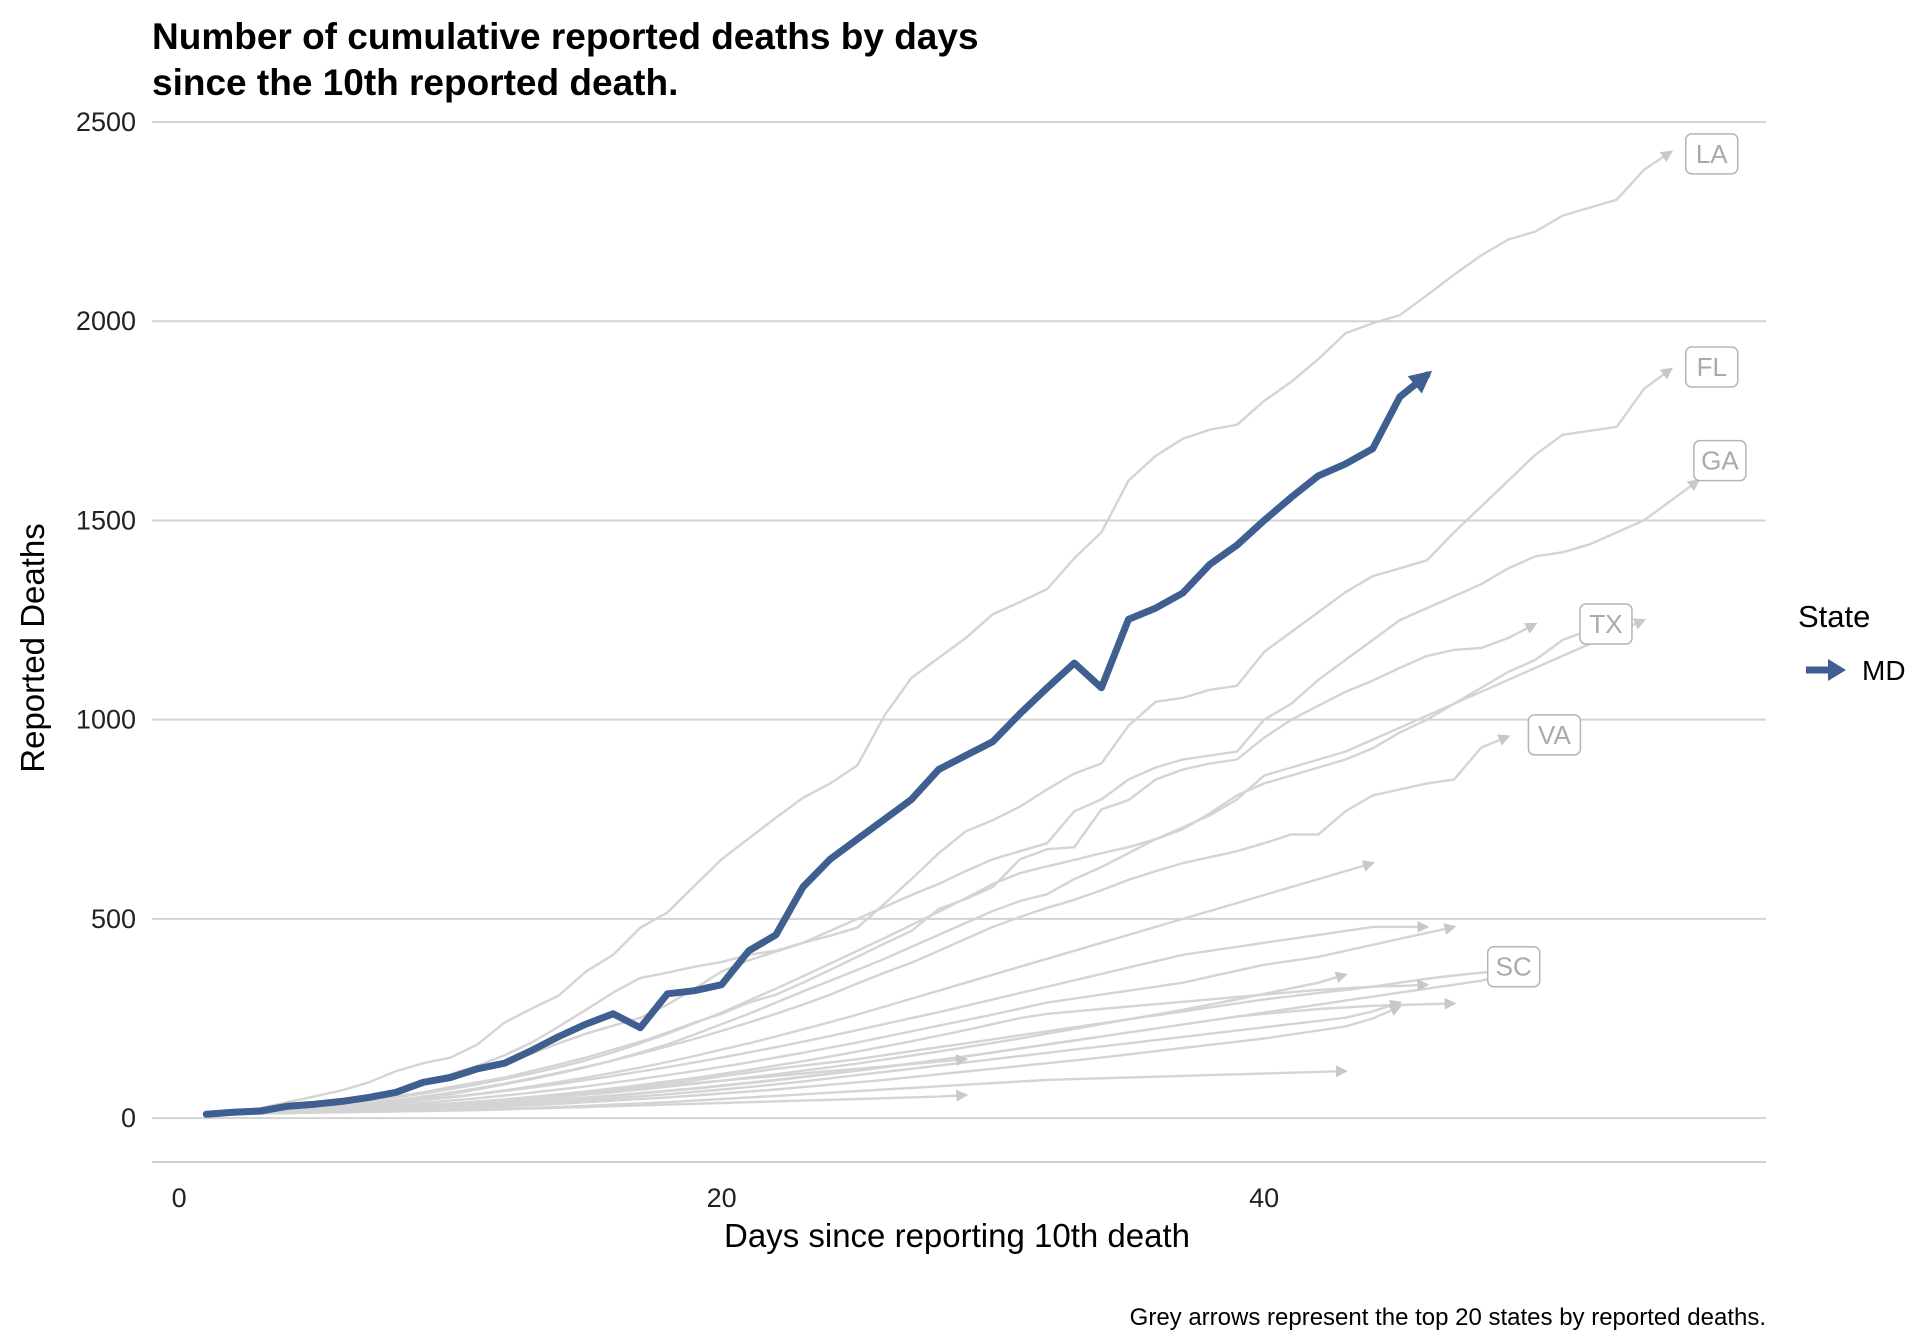 This screenshot has height=1344, width=1920. Describe the element at coordinates (722, 1198) in the screenshot. I see `x-tick-label: 20` at that location.